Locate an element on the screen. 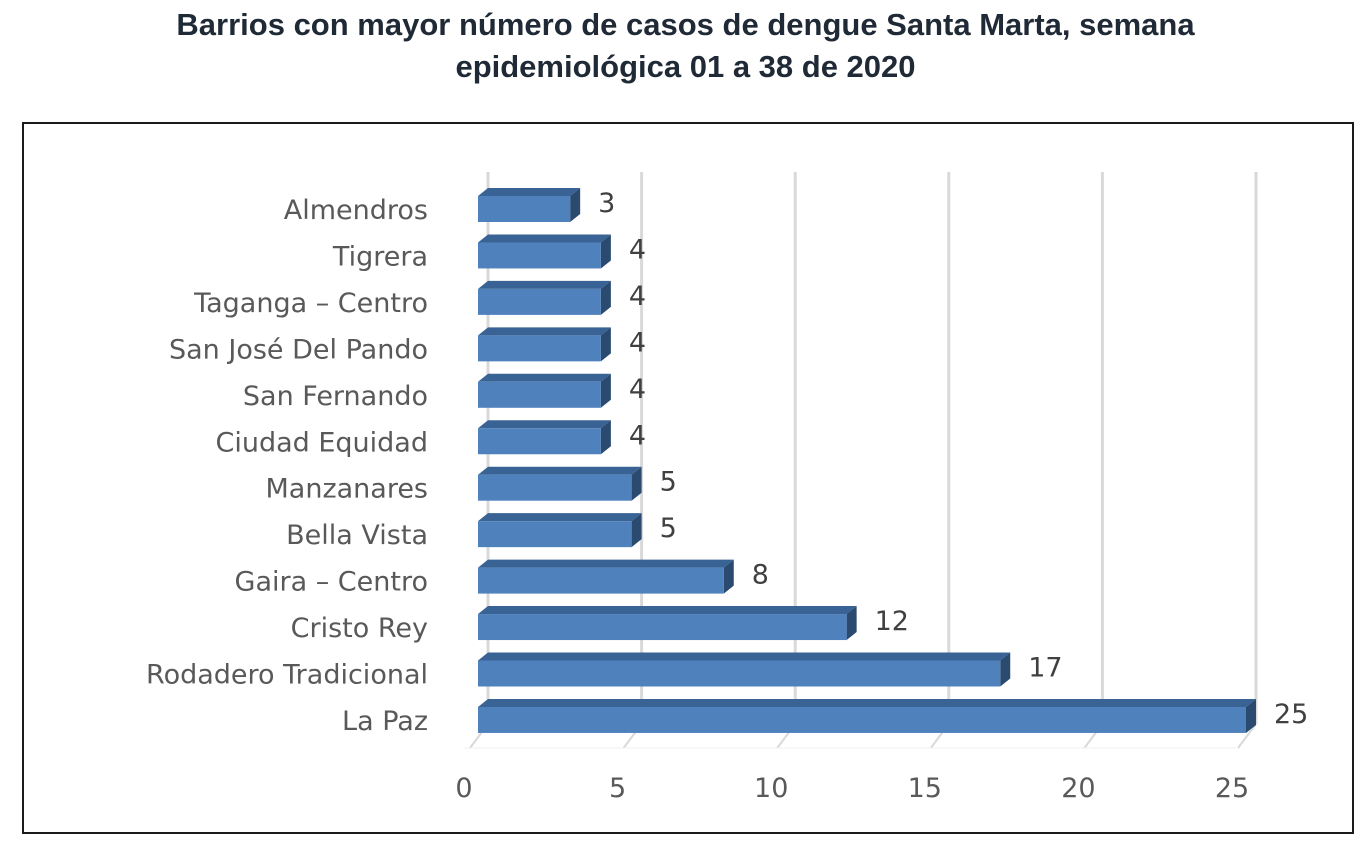 This screenshot has width=1371, height=842. category-label: Almendros is located at coordinates (356, 210).